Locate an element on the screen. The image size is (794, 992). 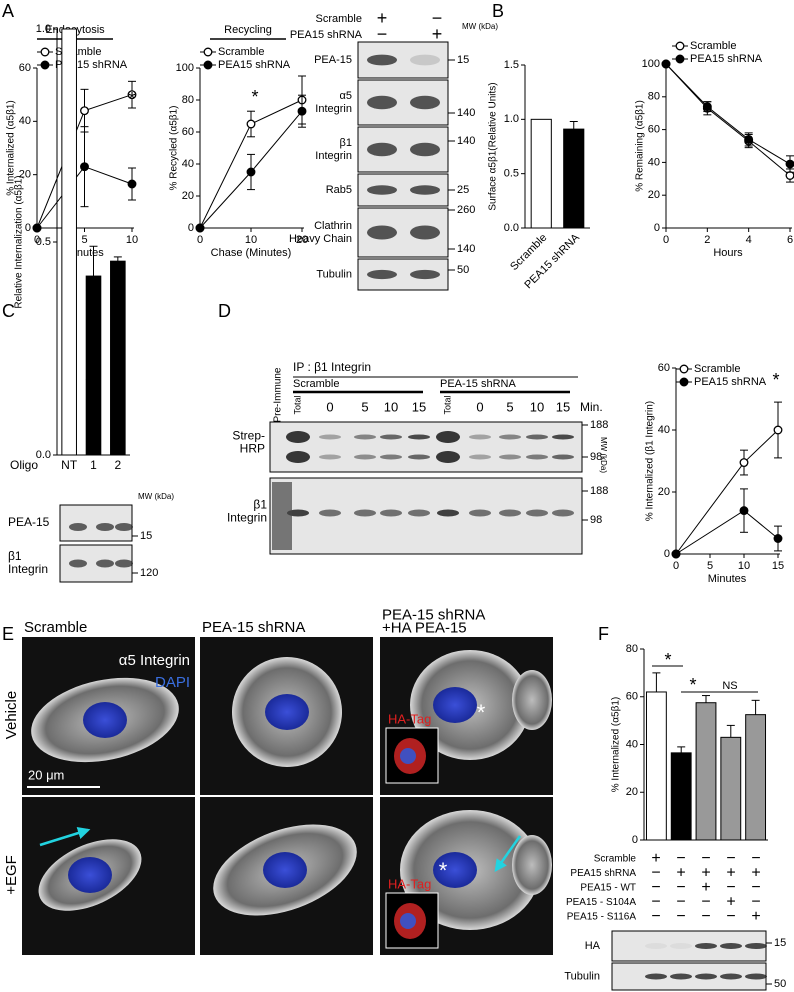
x-tick-label: 5 is located at coordinates (710, 566).